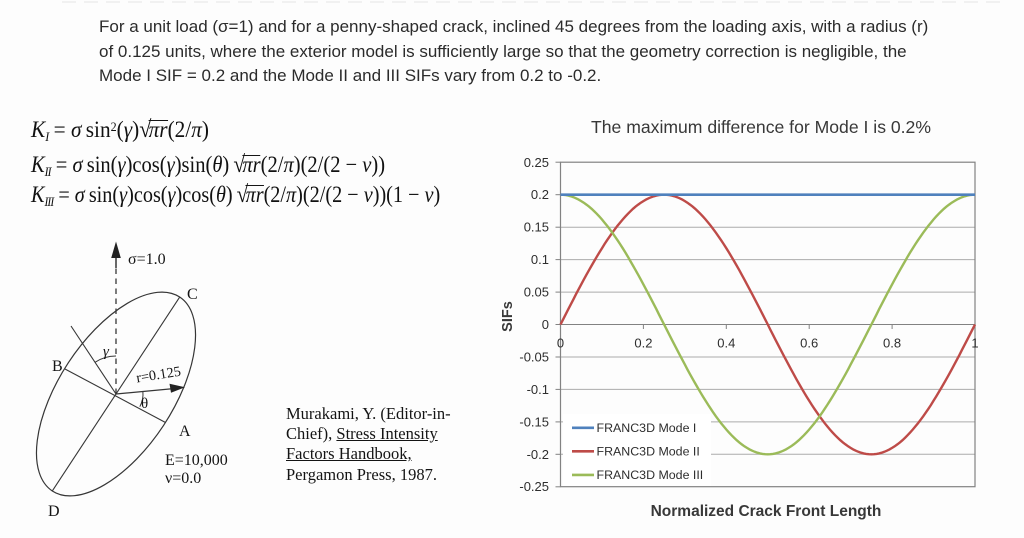  I want to click on svg-text: SIFs, so click(508, 316).